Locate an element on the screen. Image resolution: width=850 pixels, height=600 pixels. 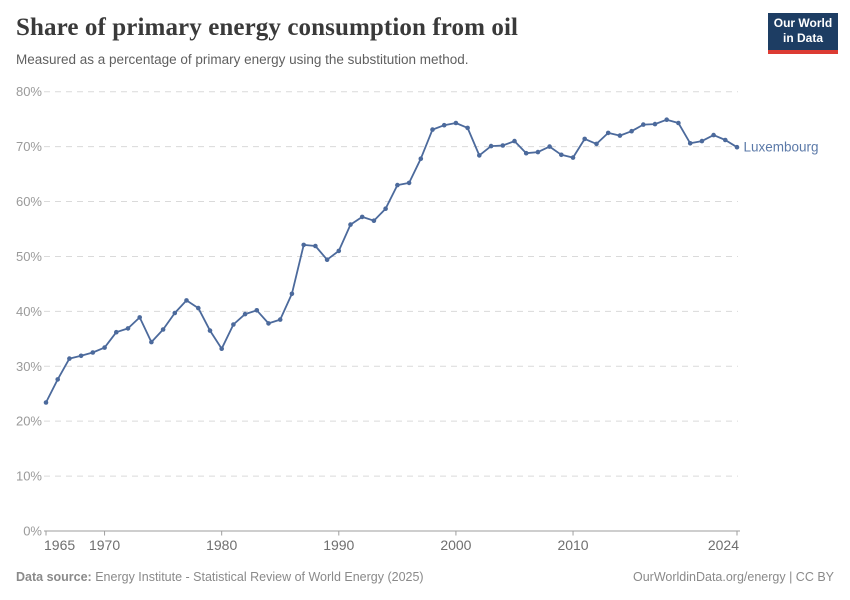
data-point-1965 is located at coordinates (46, 402).